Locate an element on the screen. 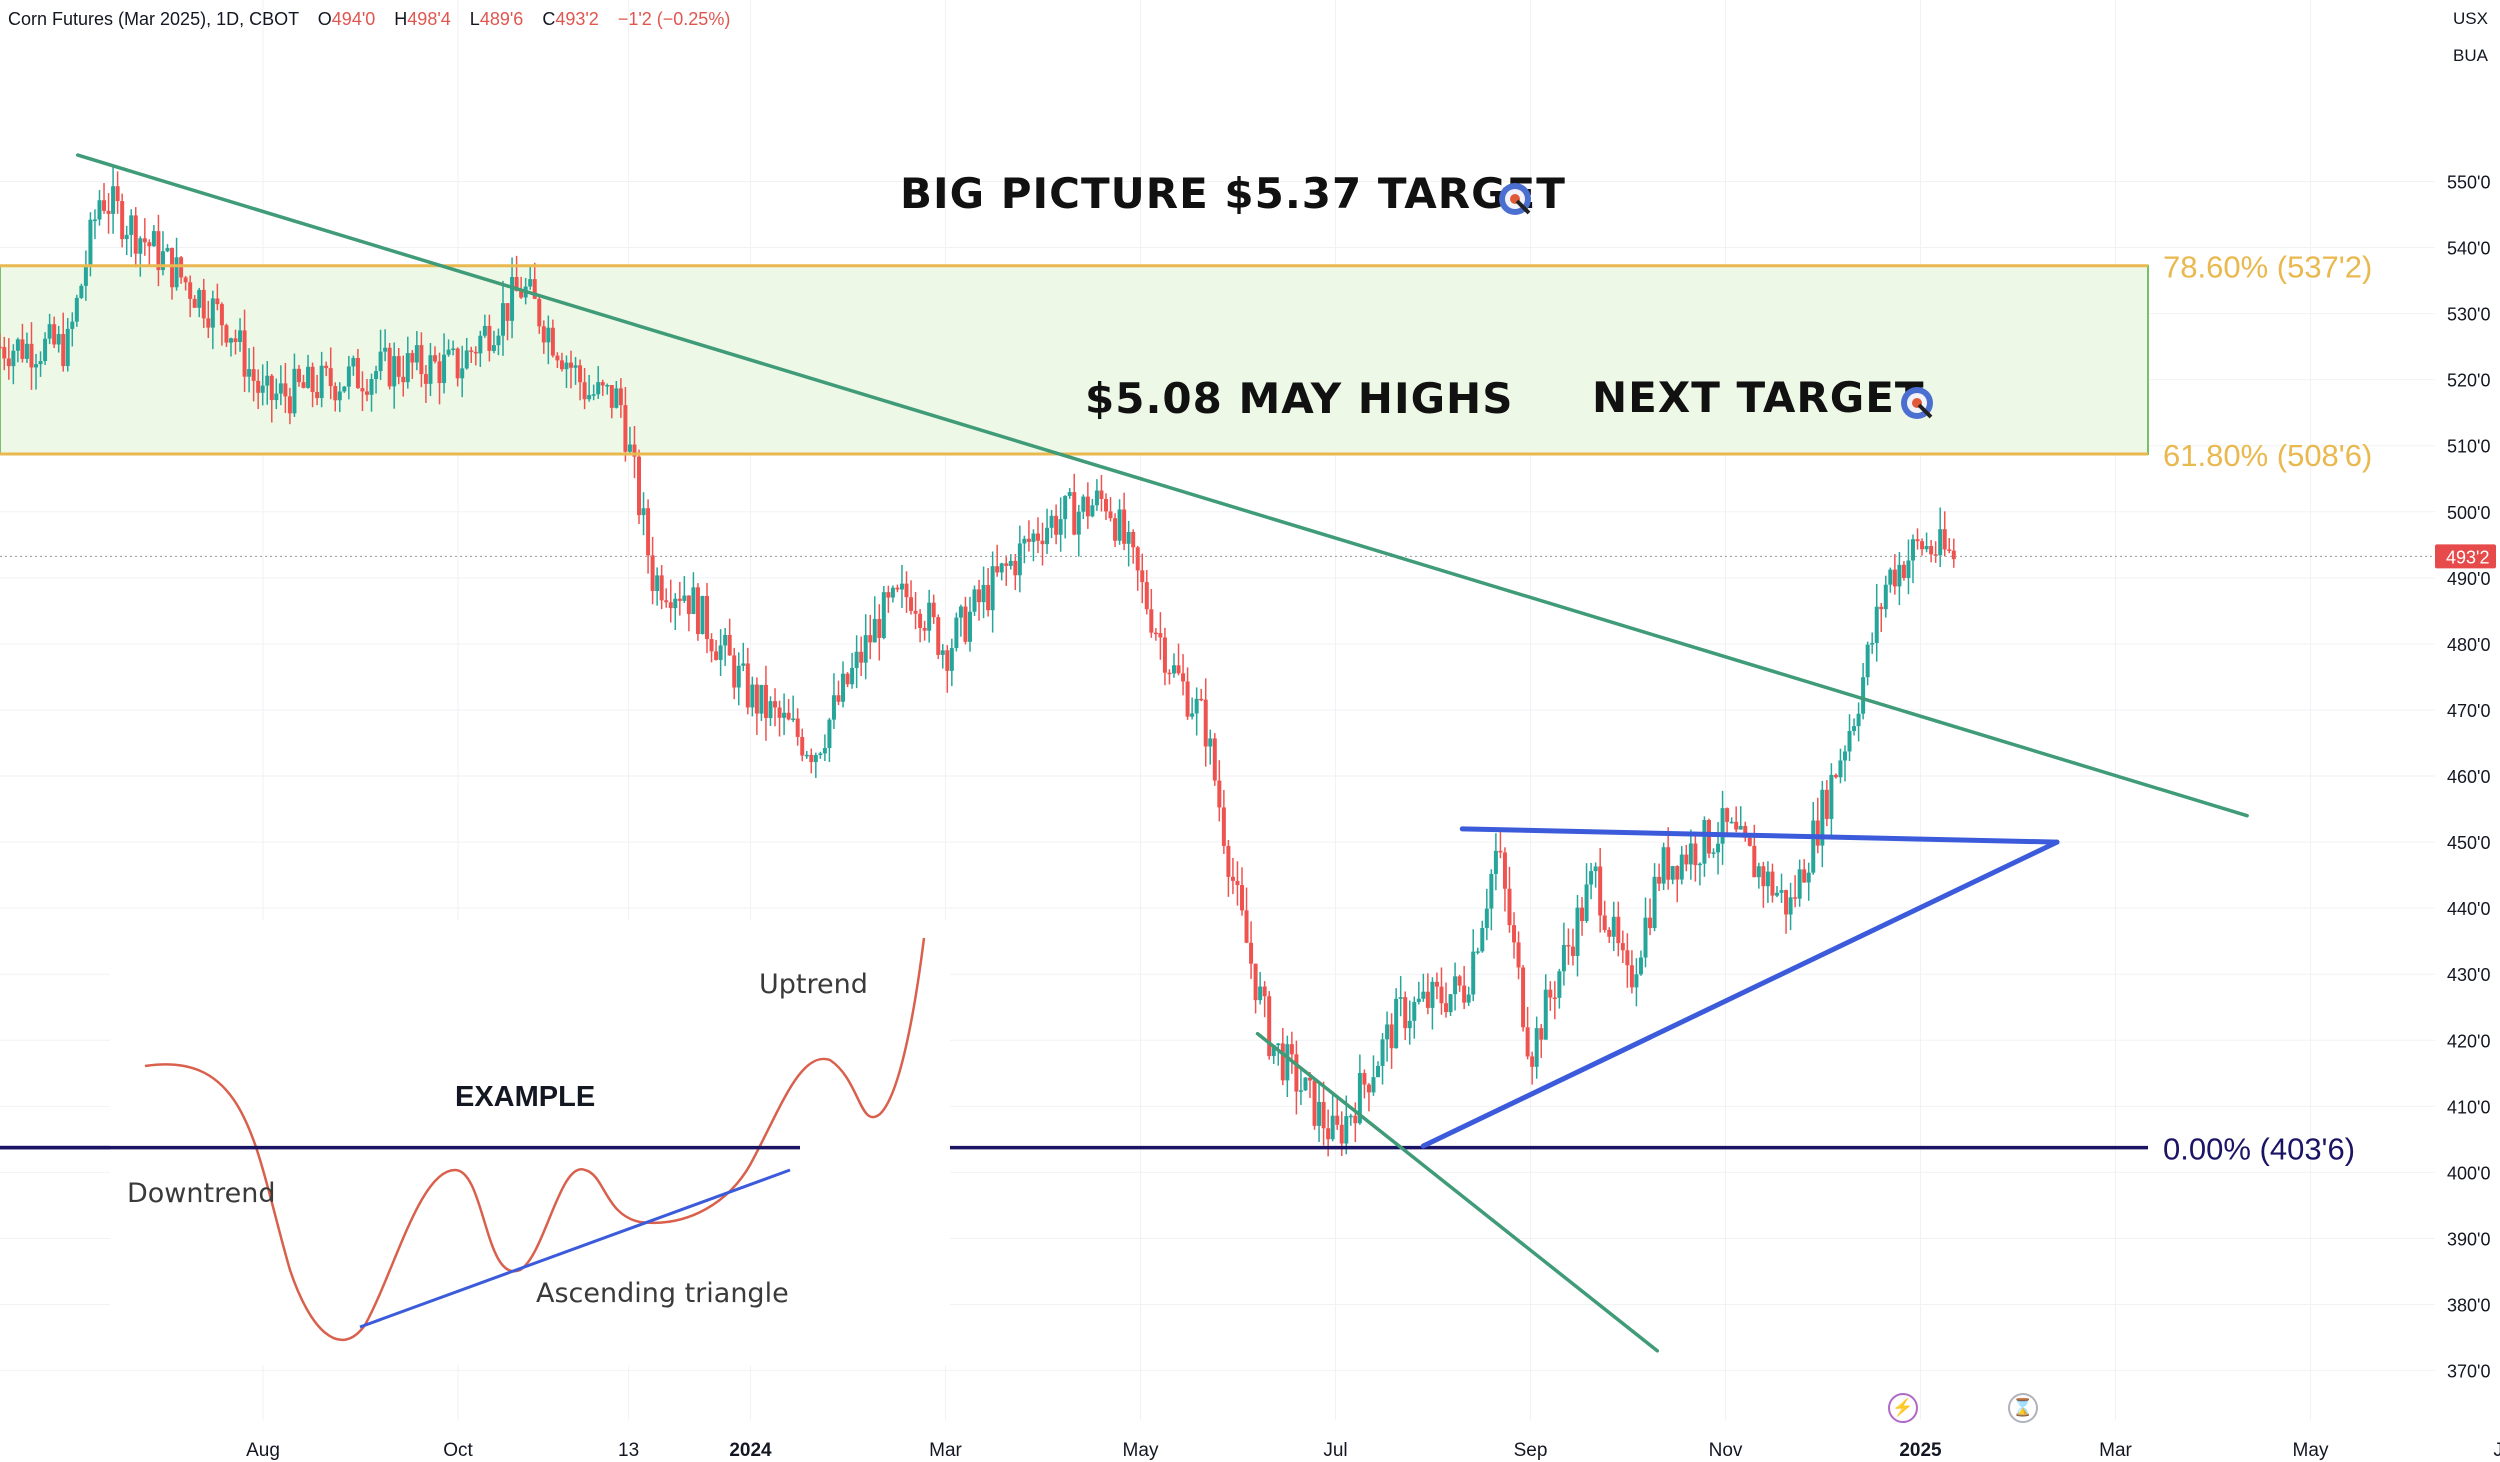 The image size is (2500, 1462). annotation-next-target: NEXT TARGET is located at coordinates (1758, 397).